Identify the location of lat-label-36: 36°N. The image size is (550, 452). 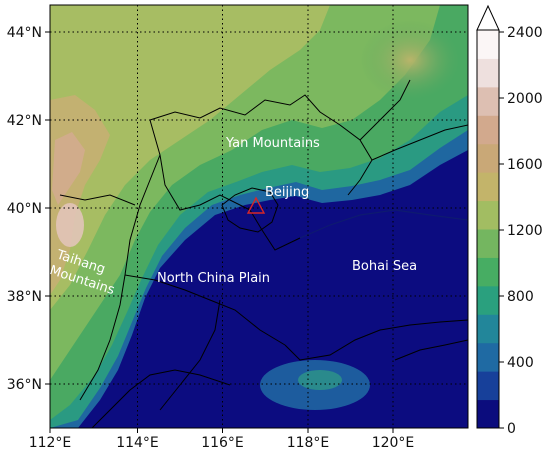
(24, 385).